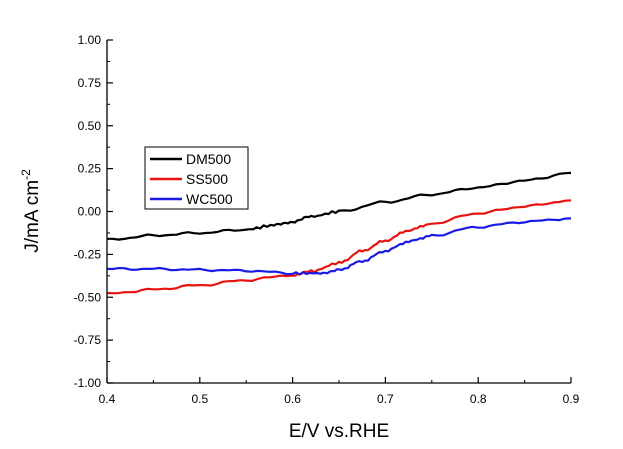 This screenshot has width=623, height=449. What do you see at coordinates (90, 83) in the screenshot?
I see `y-tick-label: 0.75` at bounding box center [90, 83].